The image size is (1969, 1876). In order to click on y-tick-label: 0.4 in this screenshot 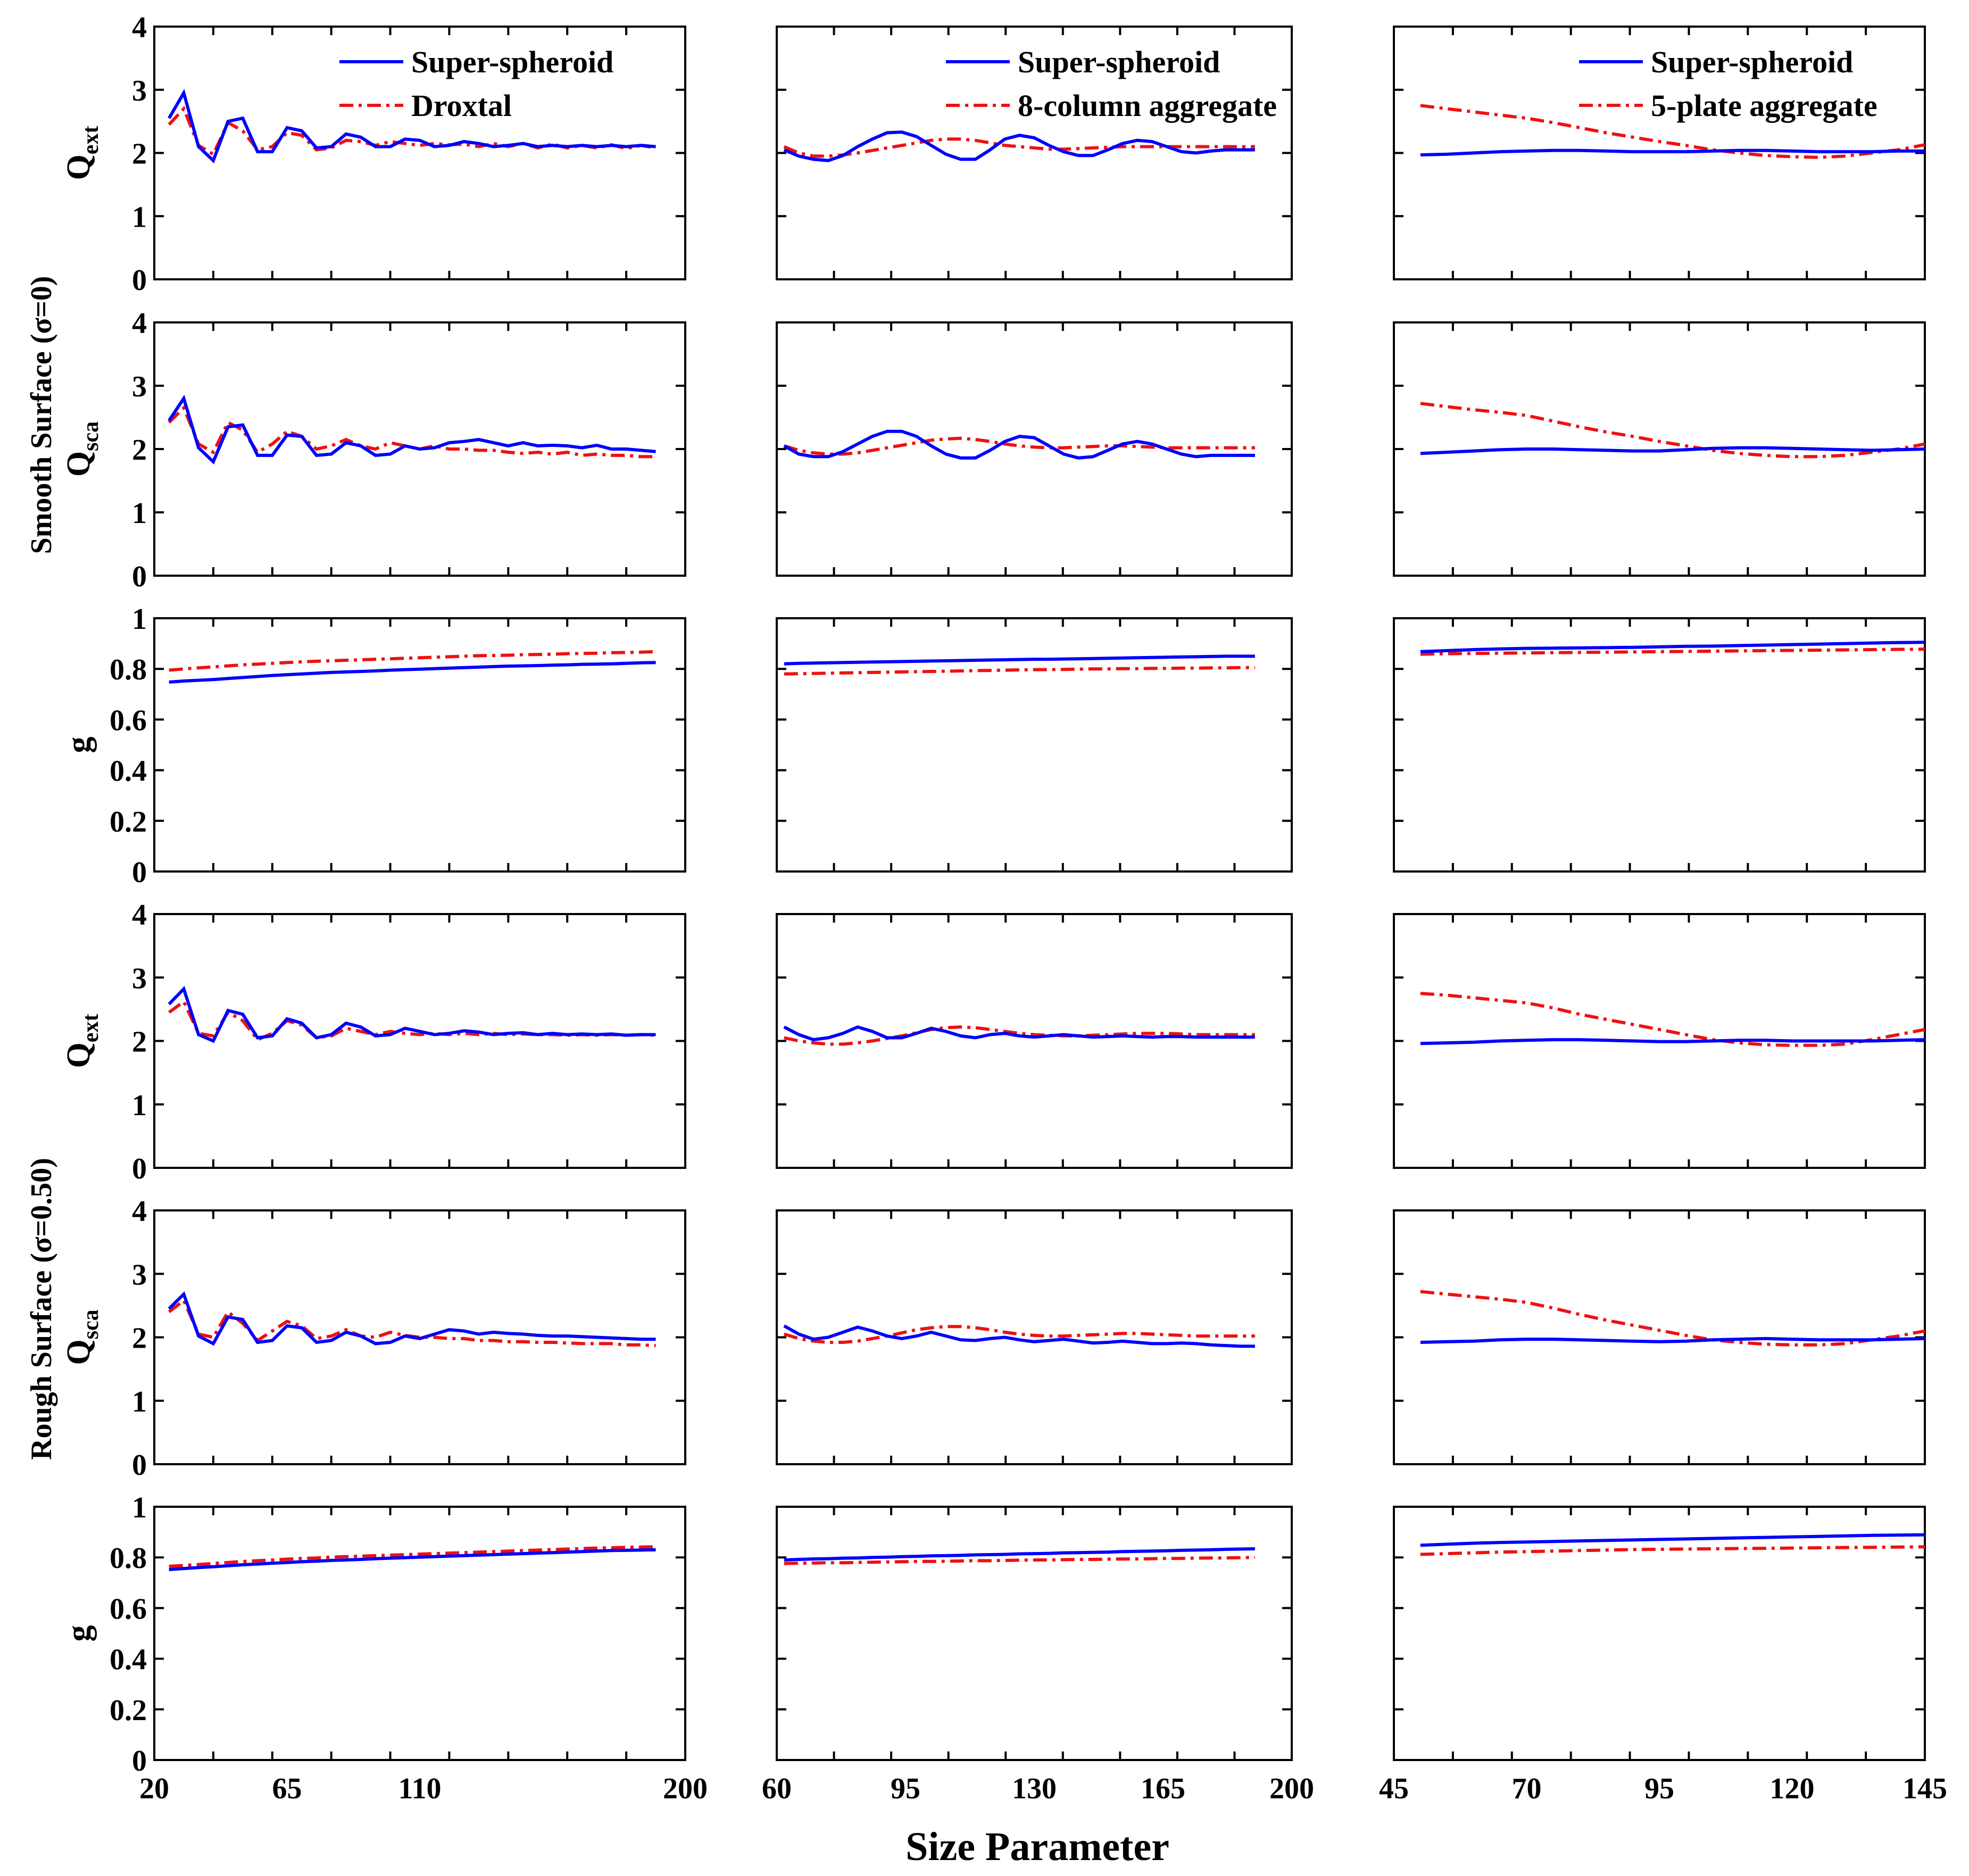, I will do `click(128, 771)`.